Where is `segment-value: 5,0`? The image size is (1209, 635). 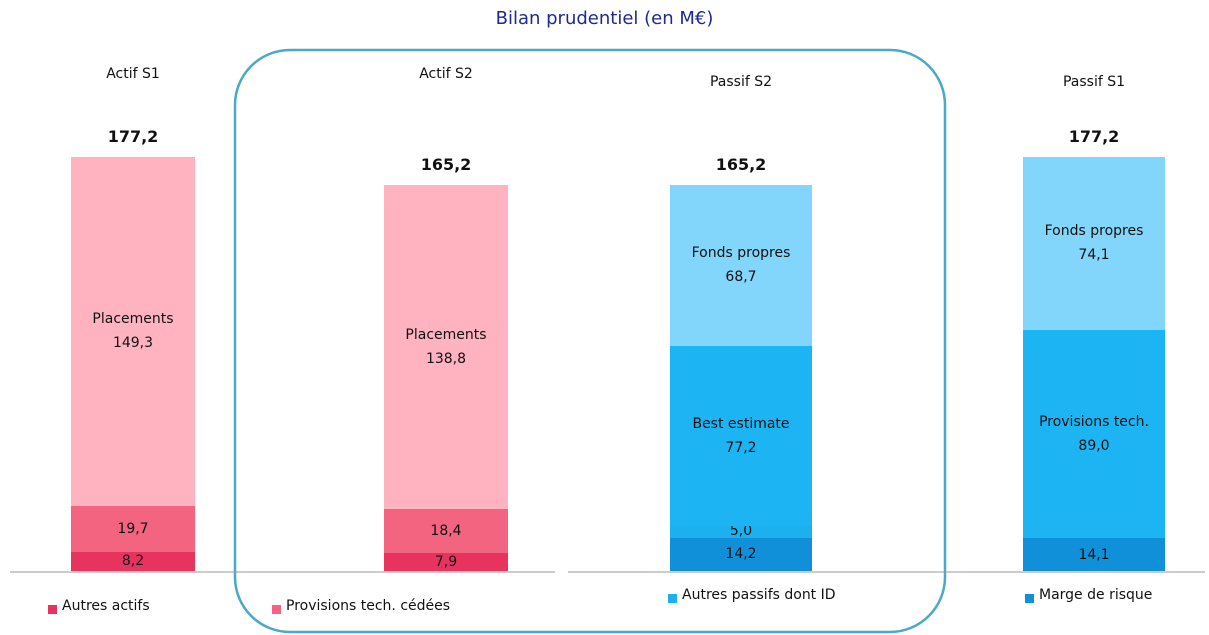
segment-value: 5,0 is located at coordinates (741, 531).